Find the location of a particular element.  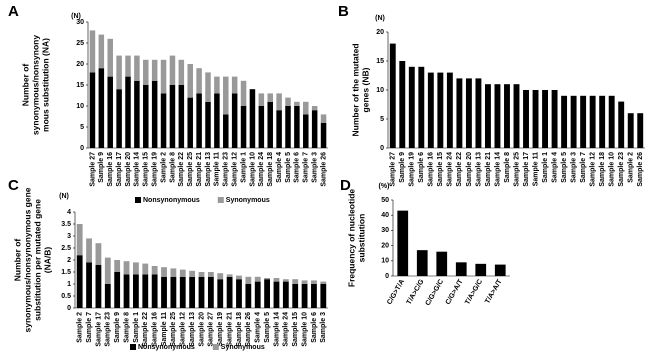

x-tick-label: Sample 23 is located at coordinates (108, 329).